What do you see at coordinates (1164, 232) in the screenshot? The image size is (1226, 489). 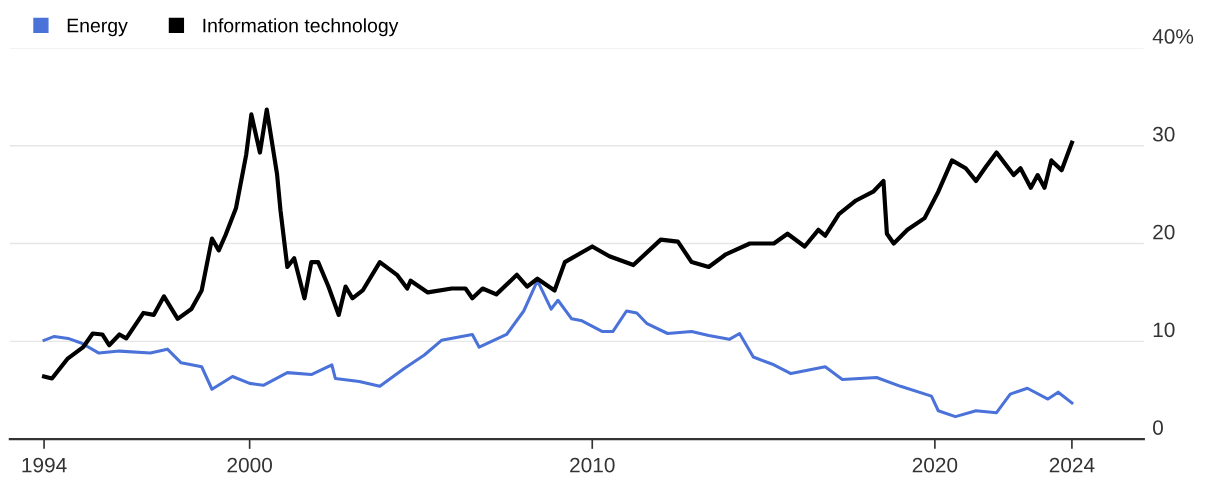 I see `y-tick-label: 20` at bounding box center [1164, 232].